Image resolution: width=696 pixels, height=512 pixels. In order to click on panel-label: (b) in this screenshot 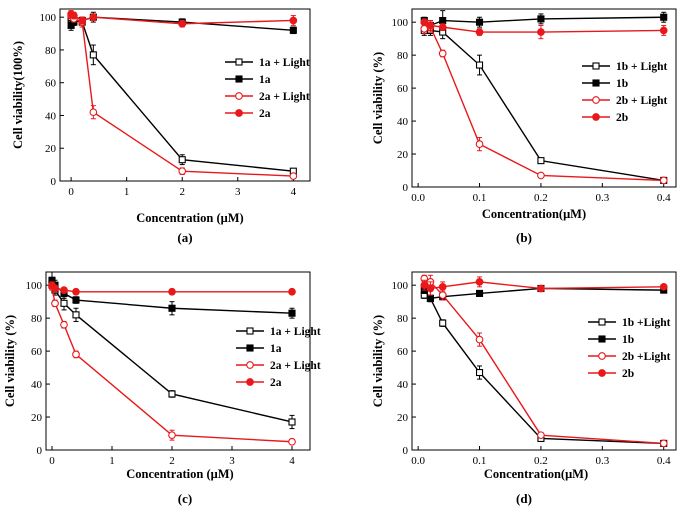, I will do `click(524, 237)`.